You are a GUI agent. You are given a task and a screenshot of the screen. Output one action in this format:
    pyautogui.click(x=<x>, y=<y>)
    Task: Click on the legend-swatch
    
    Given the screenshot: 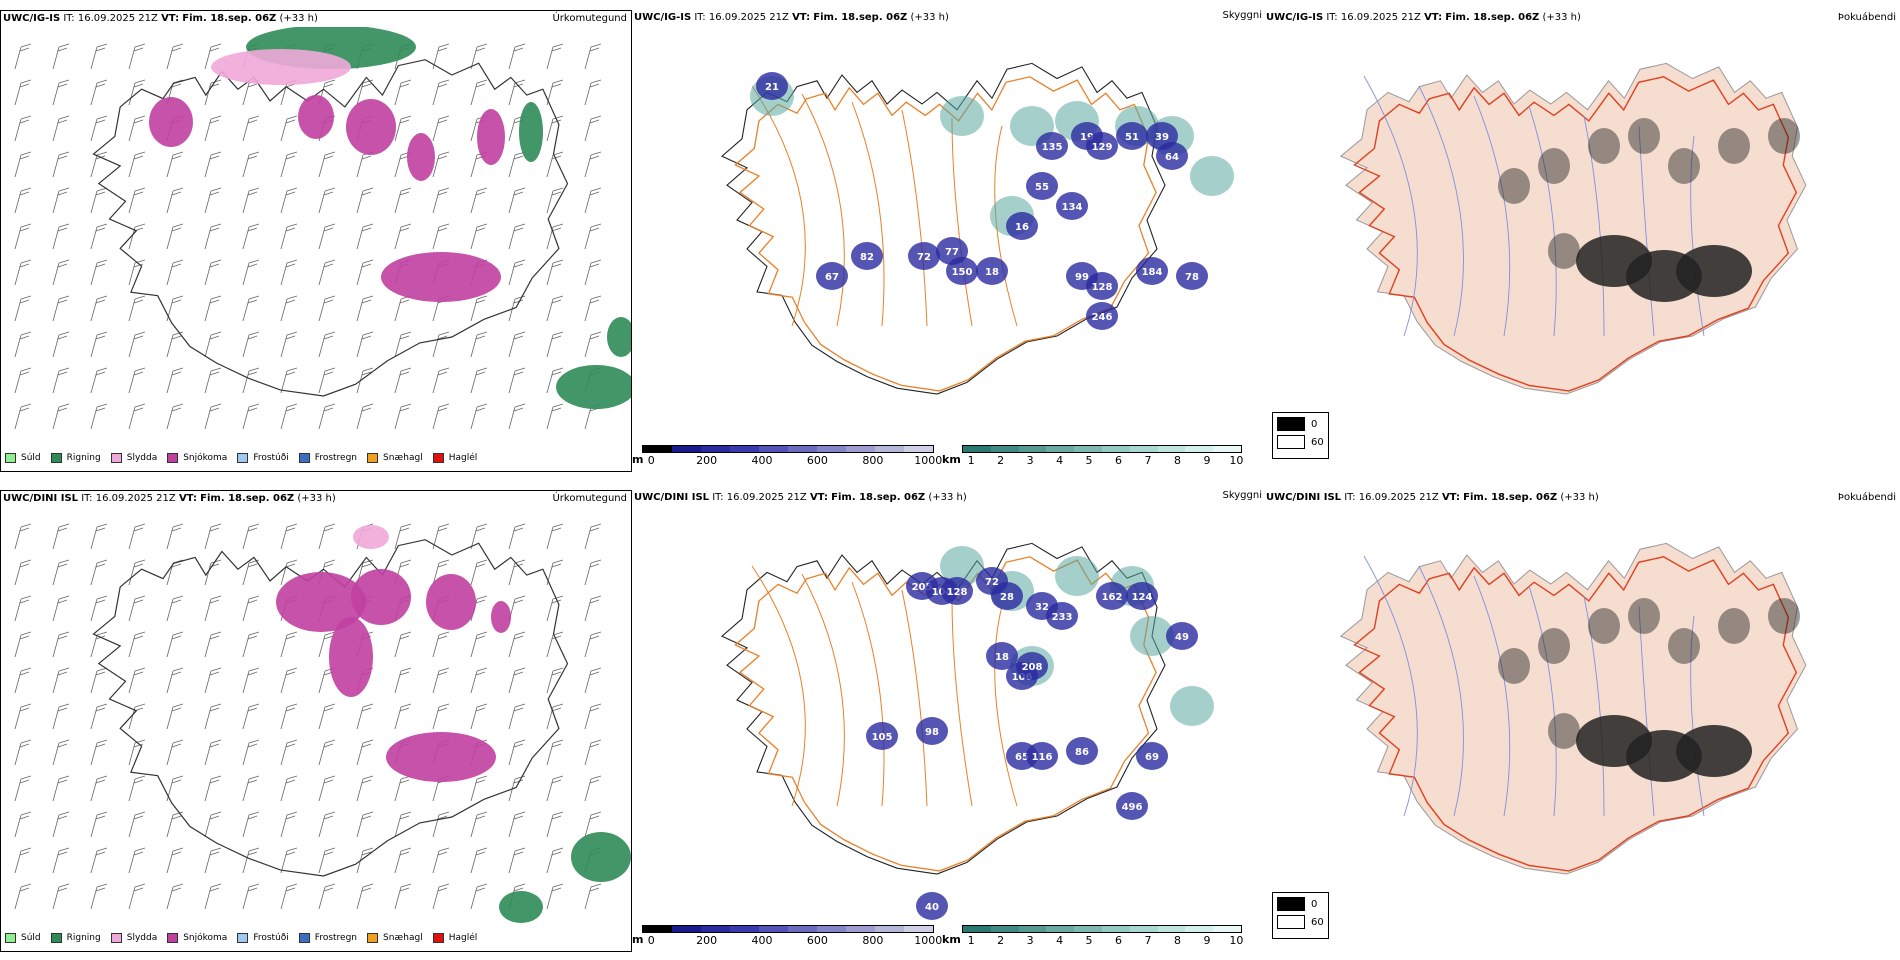 What is the action you would take?
    pyautogui.click(x=56, y=458)
    